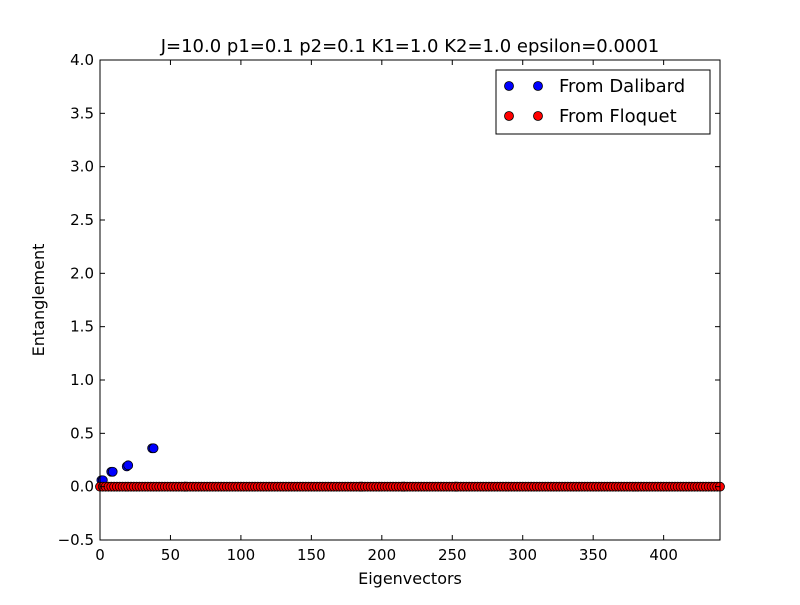  What do you see at coordinates (100, 555) in the screenshot?
I see `x-tick-label: 0` at bounding box center [100, 555].